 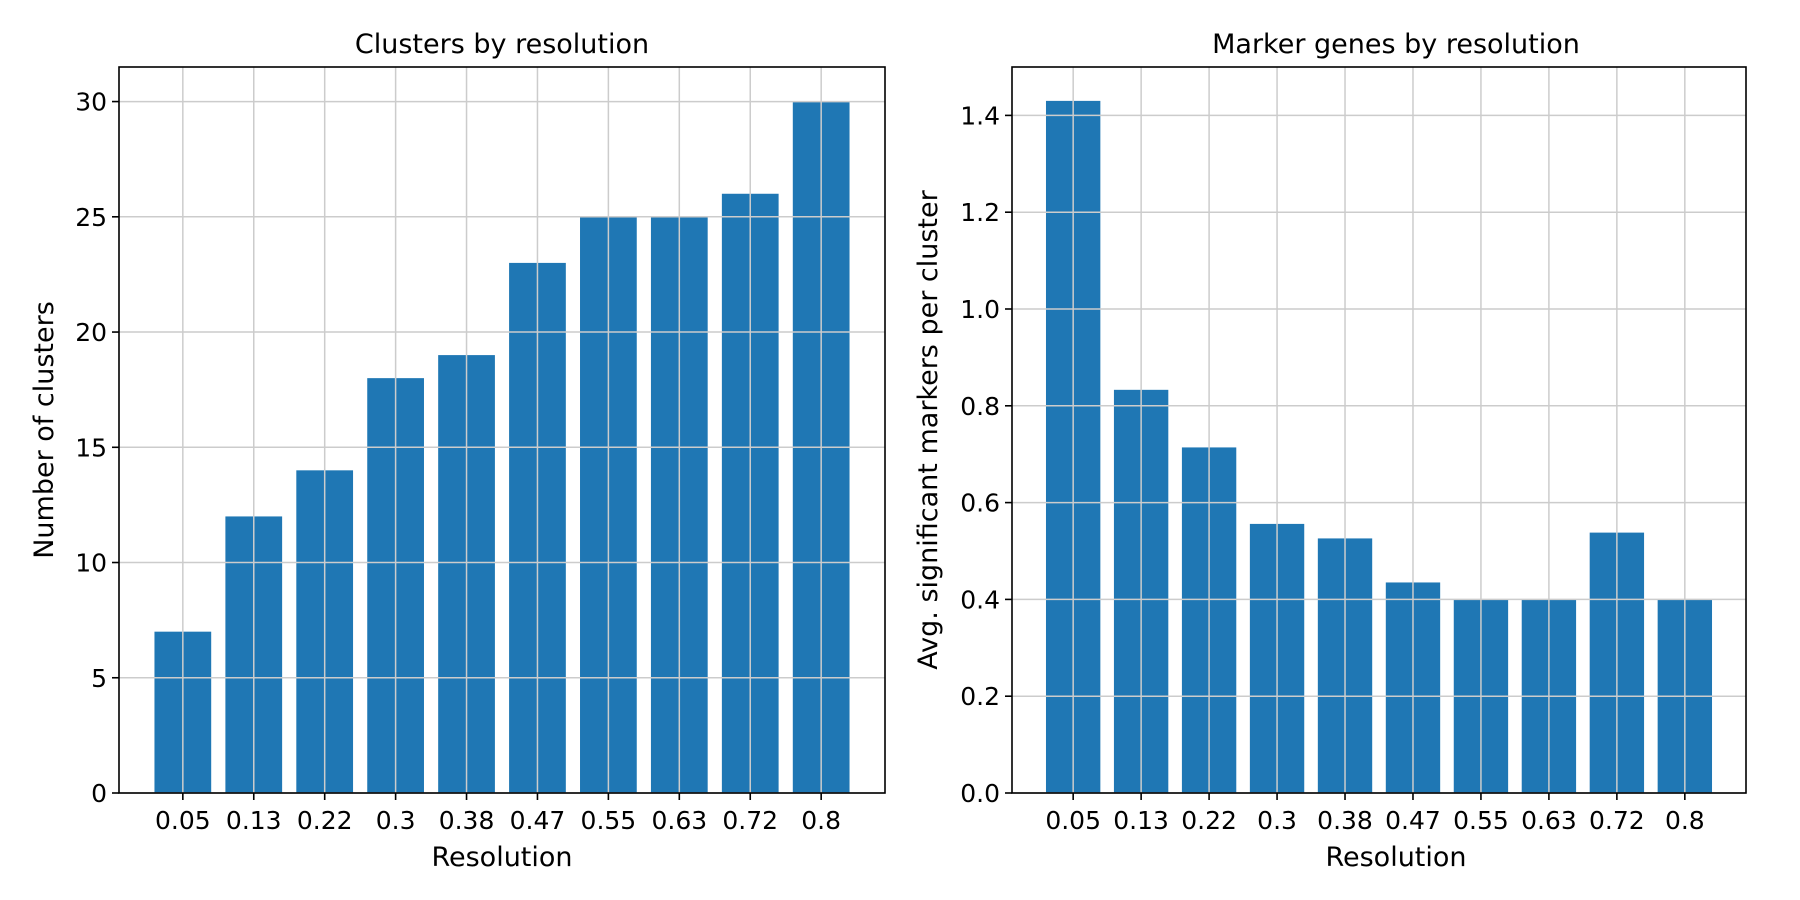 What do you see at coordinates (980, 406) in the screenshot?
I see `y-tick-label: 0.8` at bounding box center [980, 406].